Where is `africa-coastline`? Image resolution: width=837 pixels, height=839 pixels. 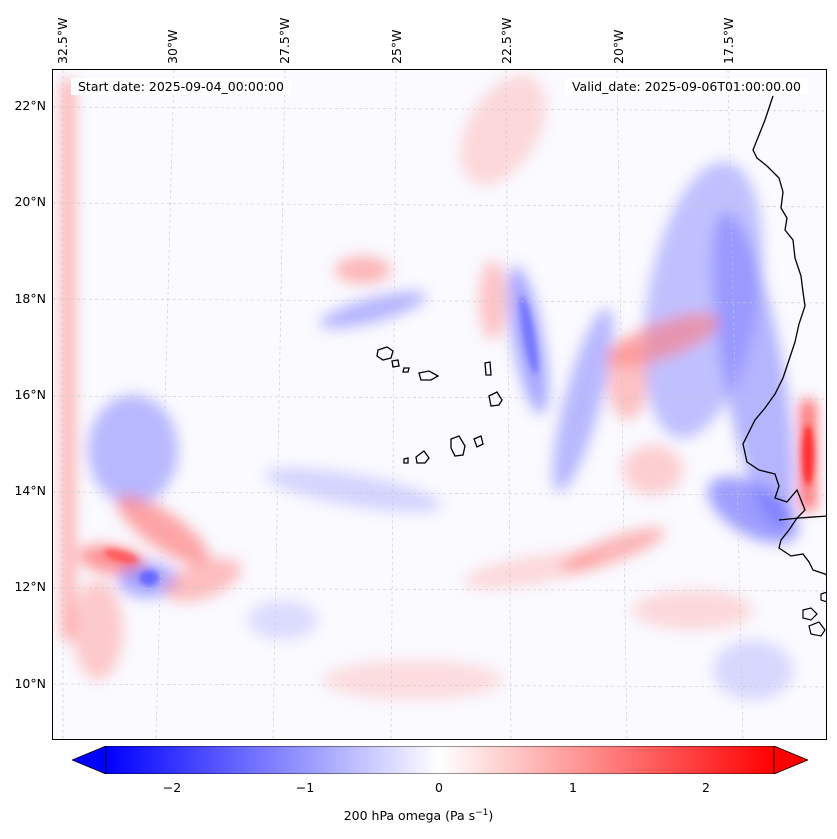 africa-coastline is located at coordinates (784, 335).